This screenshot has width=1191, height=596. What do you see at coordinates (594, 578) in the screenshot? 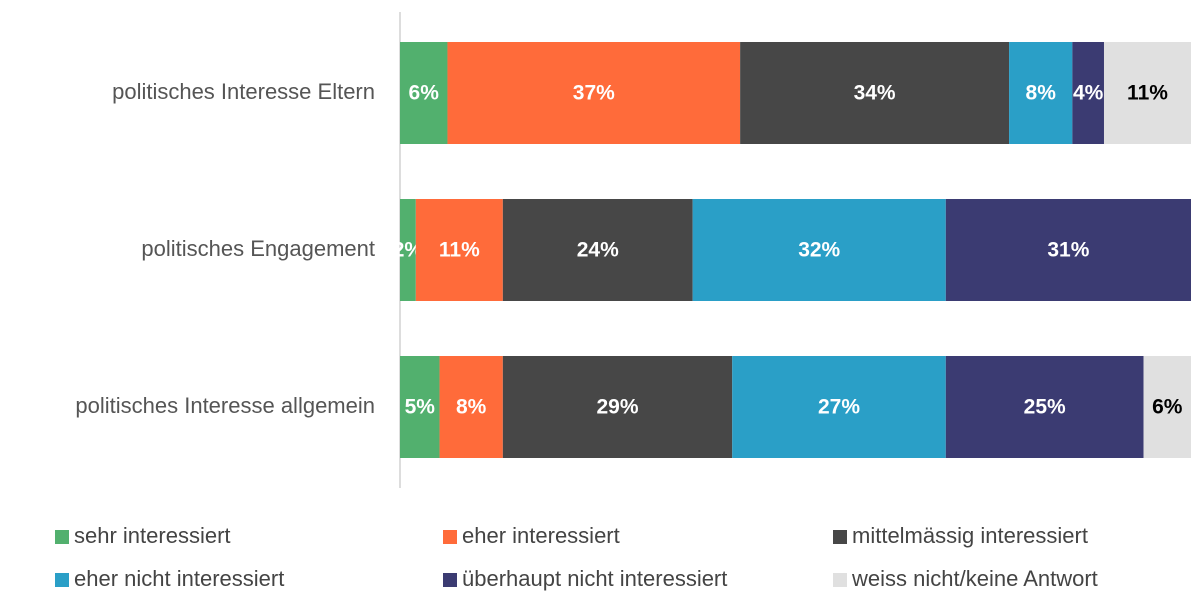
I see `legend-label: überhaupt nicht interessiert` at bounding box center [594, 578].